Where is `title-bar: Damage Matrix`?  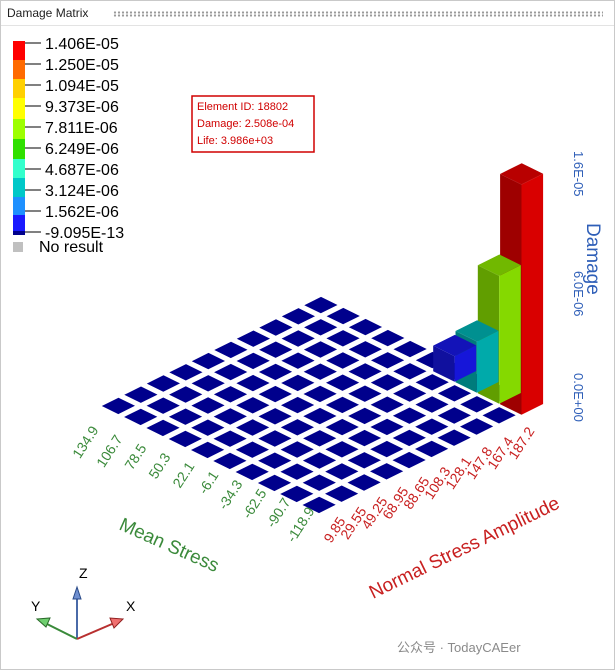 title-bar: Damage Matrix is located at coordinates (307, 13).